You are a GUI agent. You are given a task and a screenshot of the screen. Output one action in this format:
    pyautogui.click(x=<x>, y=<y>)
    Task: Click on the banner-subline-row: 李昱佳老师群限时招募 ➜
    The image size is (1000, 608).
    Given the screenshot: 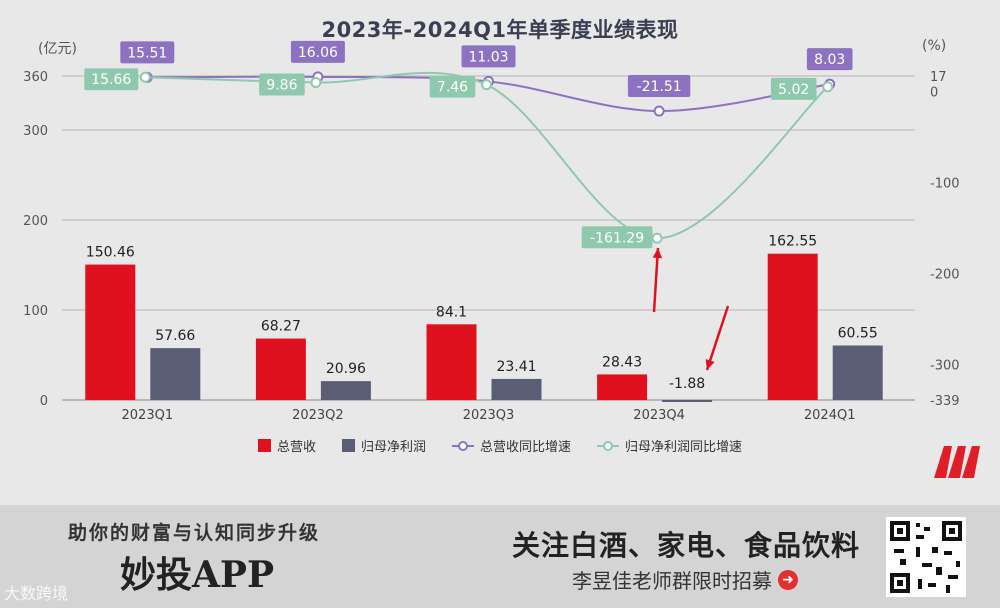 What is the action you would take?
    pyautogui.click(x=685, y=579)
    